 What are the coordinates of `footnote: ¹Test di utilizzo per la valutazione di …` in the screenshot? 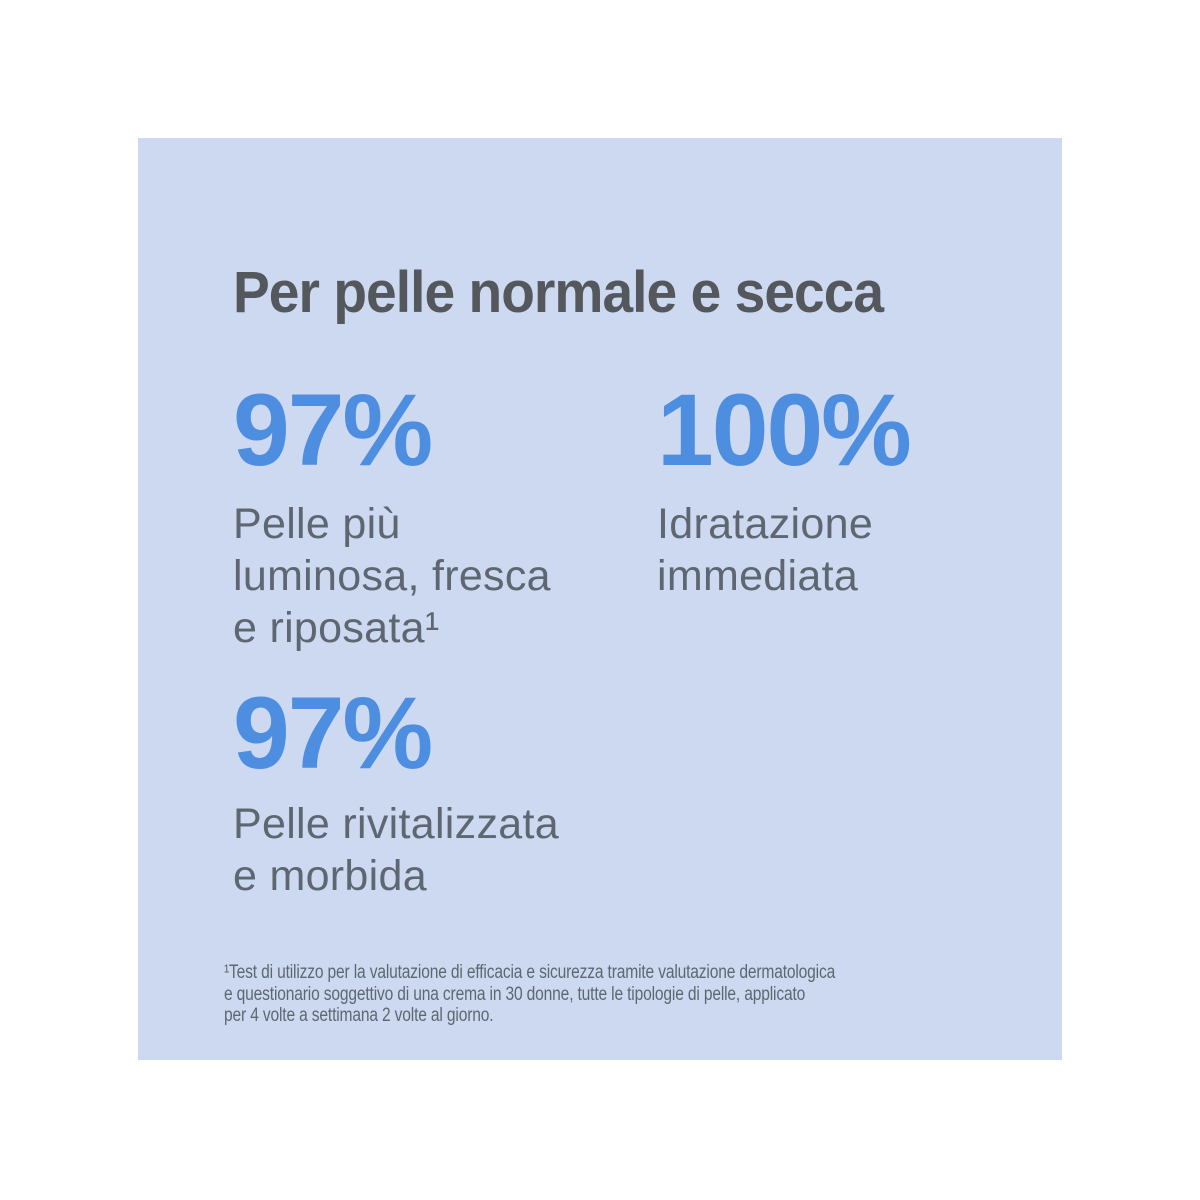 It's located at (530, 994).